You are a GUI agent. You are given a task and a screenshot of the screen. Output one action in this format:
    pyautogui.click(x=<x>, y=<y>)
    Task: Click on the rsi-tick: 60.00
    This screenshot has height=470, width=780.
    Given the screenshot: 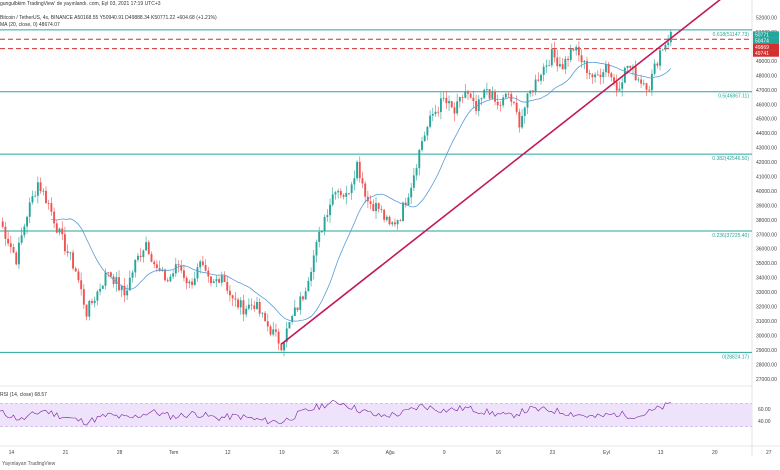 What is the action you would take?
    pyautogui.click(x=764, y=410)
    